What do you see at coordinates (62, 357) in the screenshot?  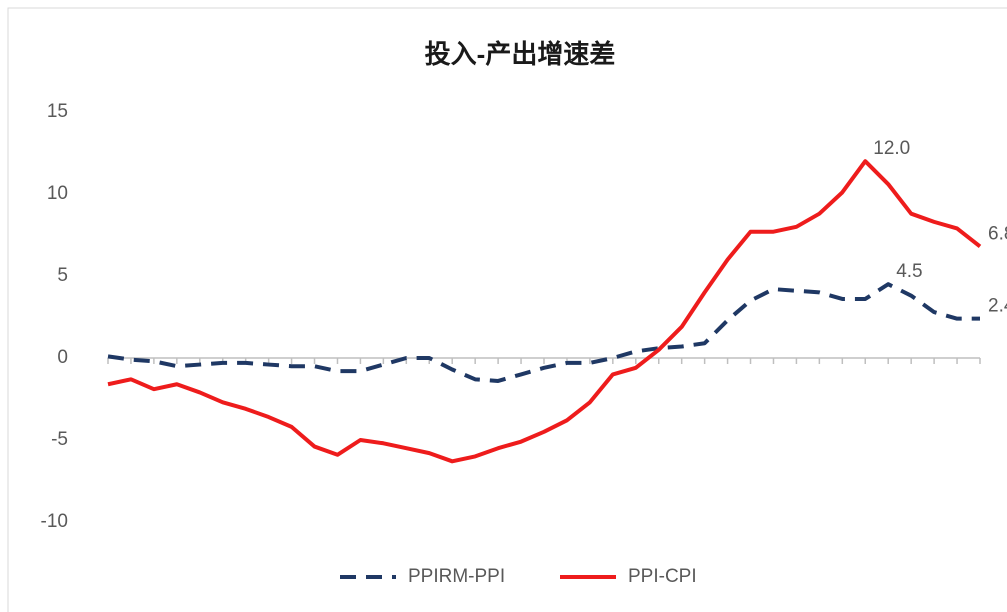 I see `y-tick-label: 0` at bounding box center [62, 357].